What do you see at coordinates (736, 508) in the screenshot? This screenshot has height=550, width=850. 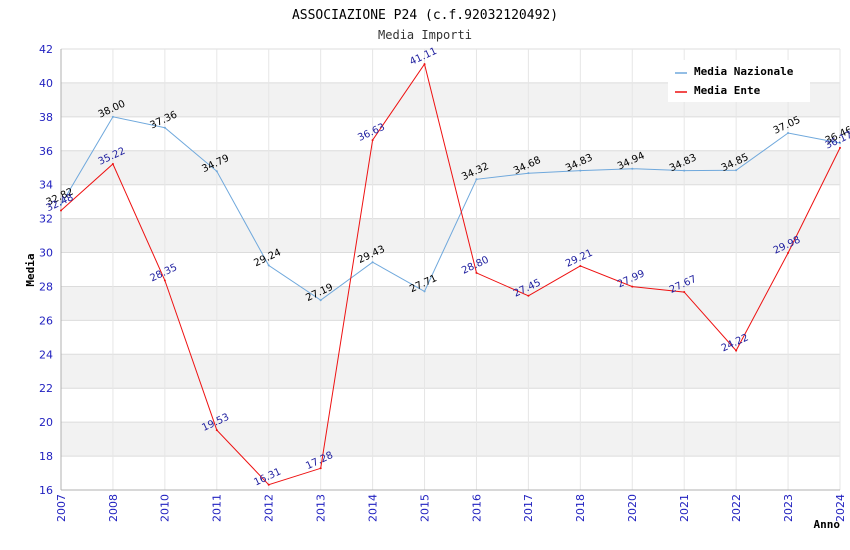 I see `x-tick-label: 2022` at bounding box center [736, 508].